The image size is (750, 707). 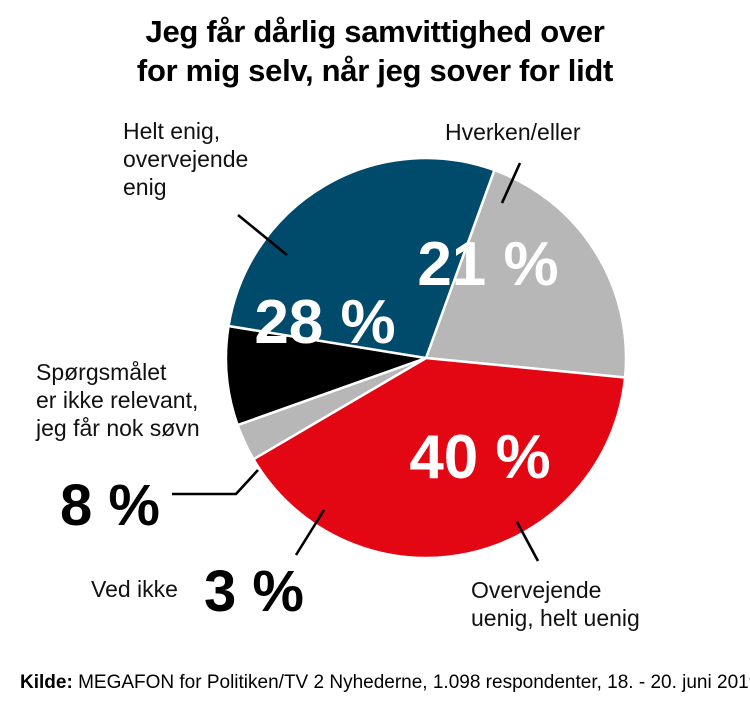 I want to click on slice-category-label-line: overvejende, so click(x=185, y=159).